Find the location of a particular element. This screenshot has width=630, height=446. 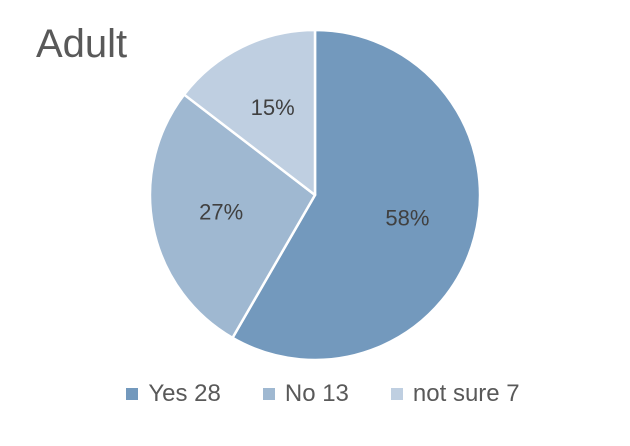

pie-slice-not-sure is located at coordinates (249, 112).